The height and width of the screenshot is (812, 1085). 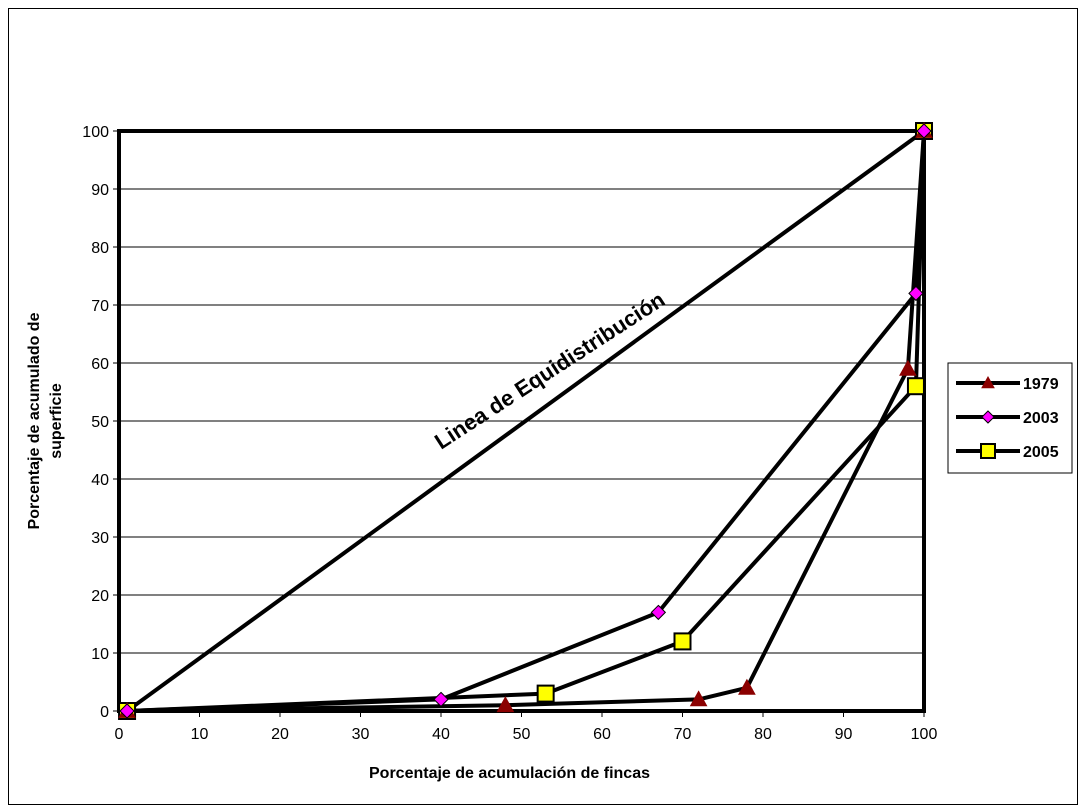 What do you see at coordinates (924, 734) in the screenshot?
I see `x-tick-label-100: 100` at bounding box center [924, 734].